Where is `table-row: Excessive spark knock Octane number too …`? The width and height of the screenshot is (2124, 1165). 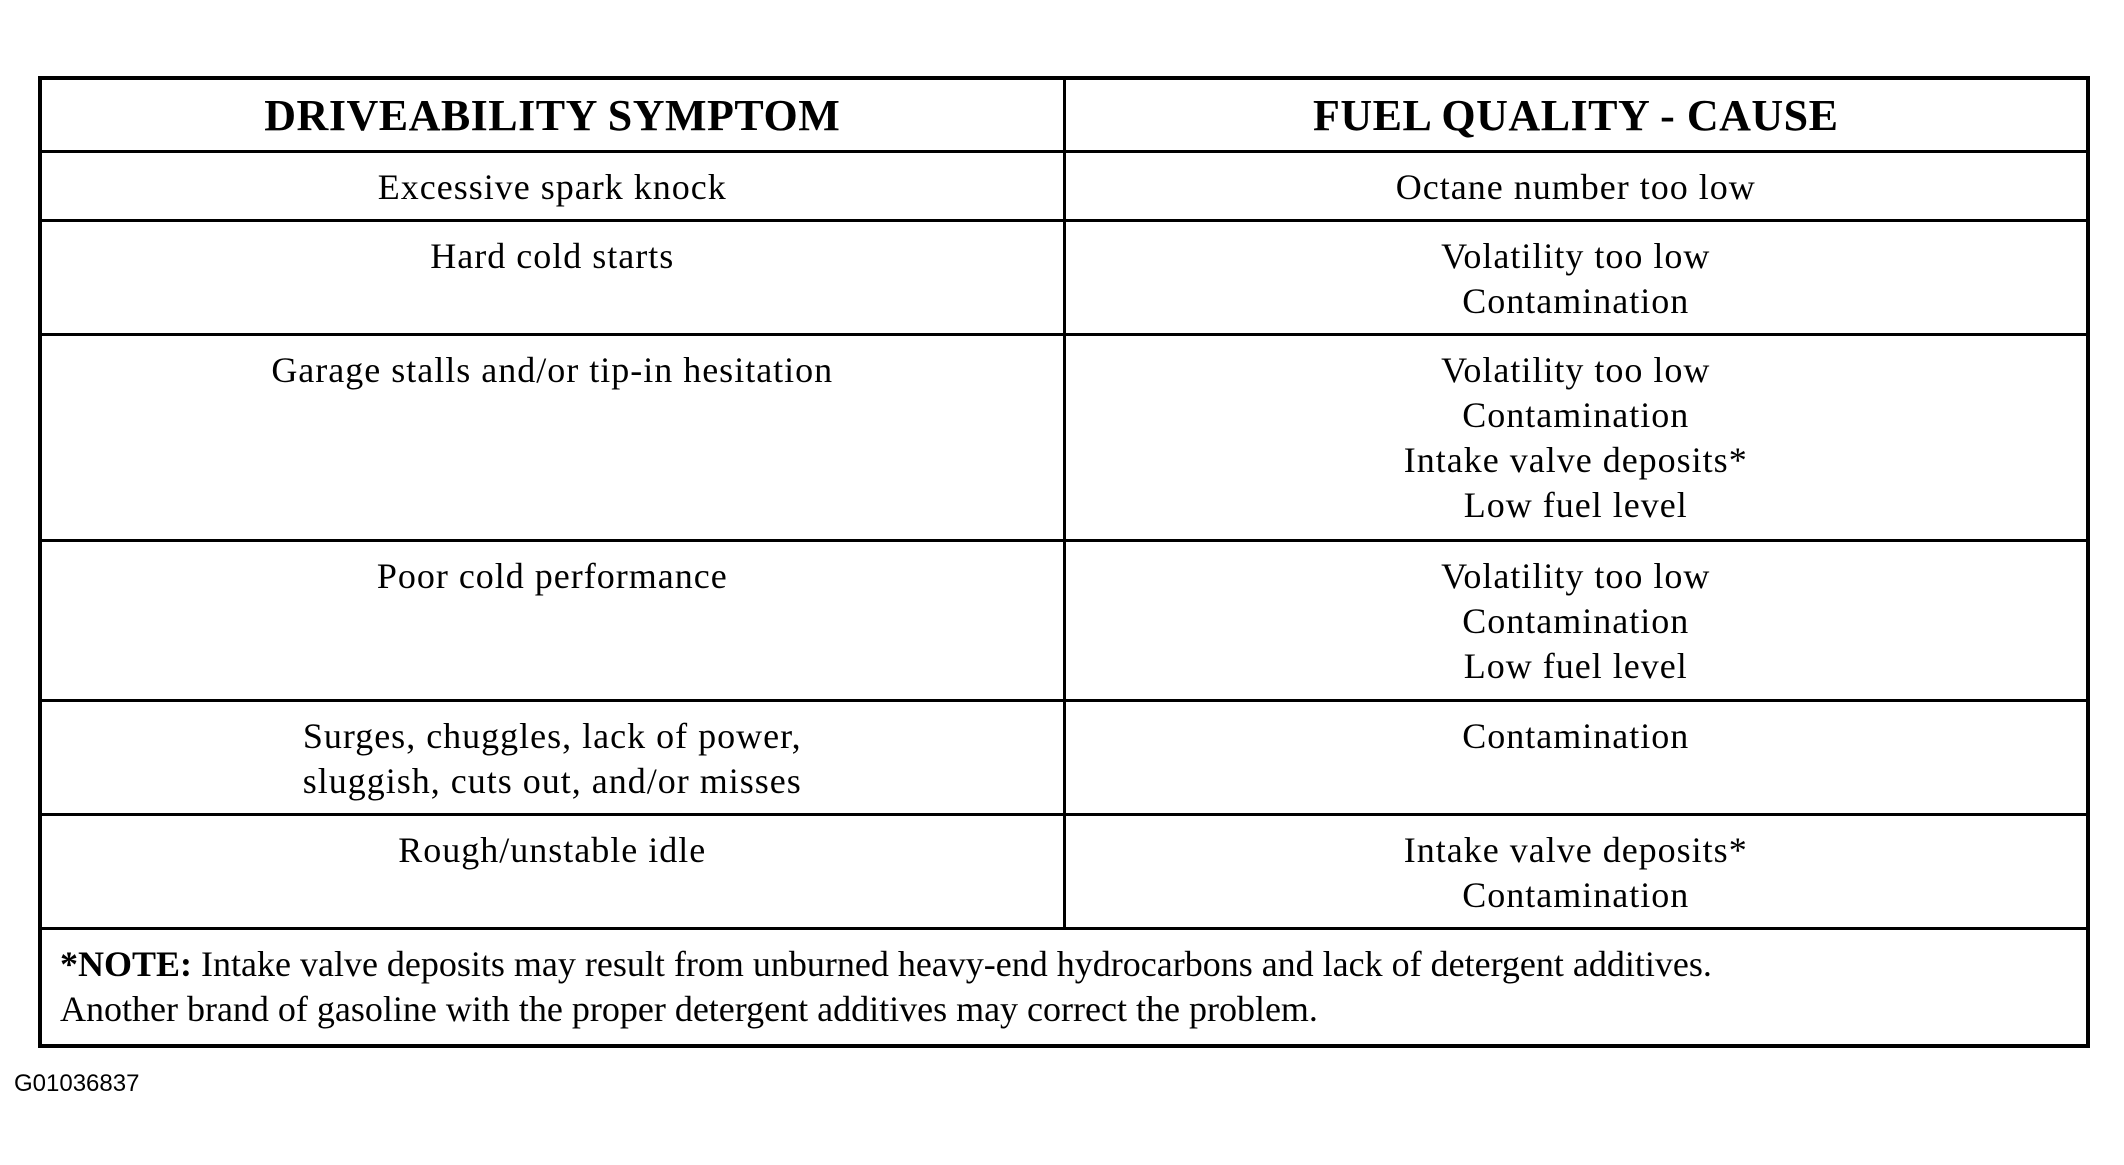
table-row: Excessive spark knock Octane number too … is located at coordinates (1064, 186).